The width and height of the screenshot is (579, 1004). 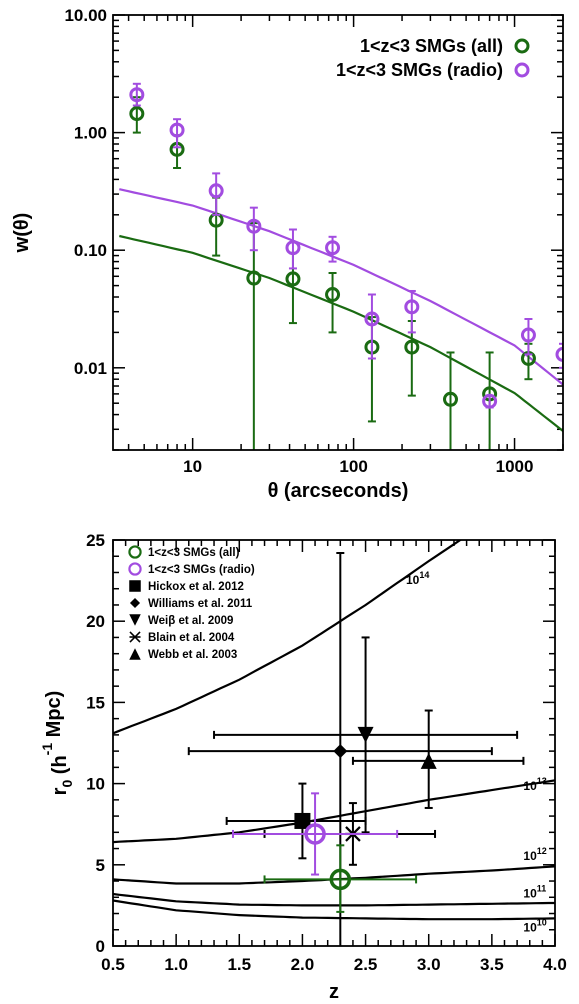 What do you see at coordinates (60, 767) in the screenshot?
I see `y-axis-label-part: (h` at bounding box center [60, 767].